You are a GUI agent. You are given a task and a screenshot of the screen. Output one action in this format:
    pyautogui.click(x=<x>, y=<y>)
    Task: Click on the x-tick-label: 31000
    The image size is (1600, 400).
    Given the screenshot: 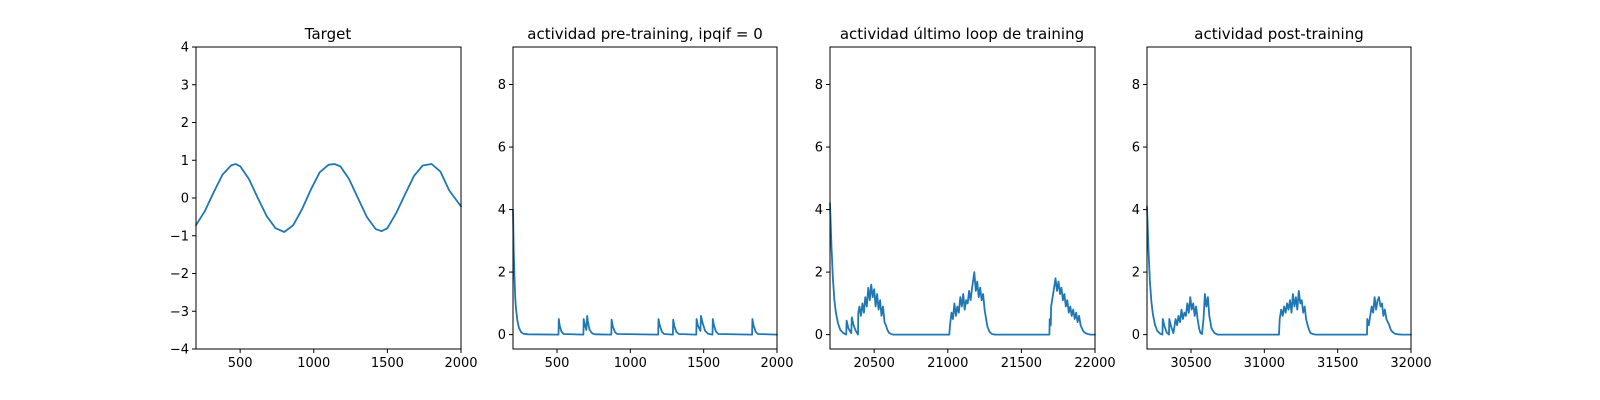 What is the action you would take?
    pyautogui.click(x=1264, y=363)
    